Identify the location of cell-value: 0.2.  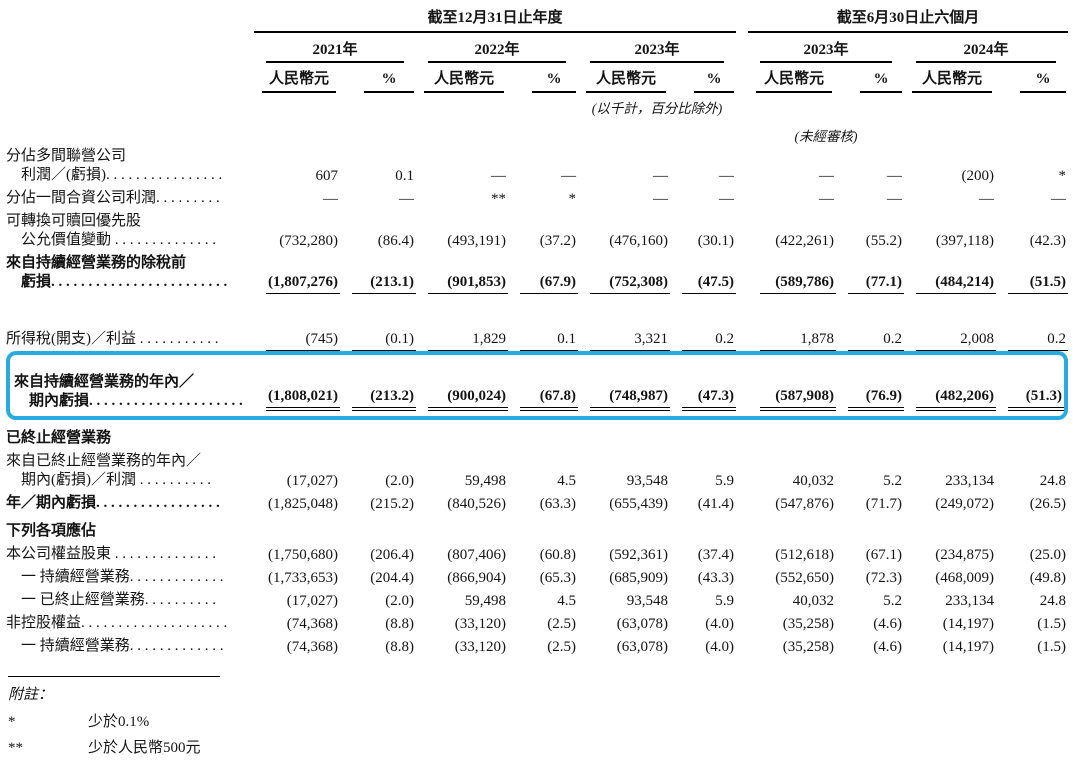
(703, 322).